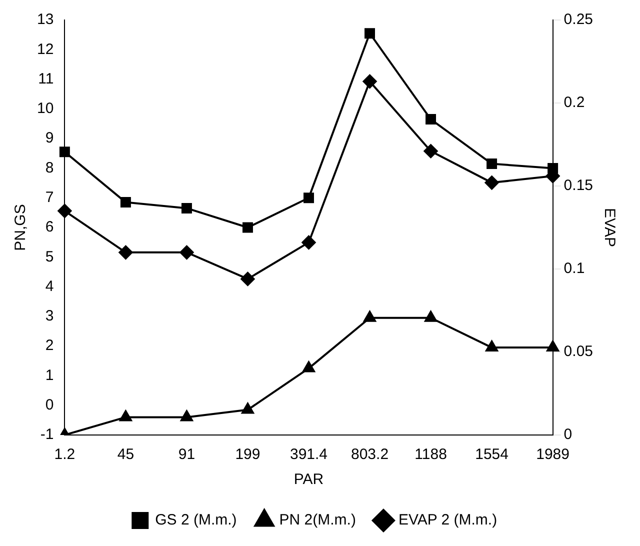 The image size is (640, 546). I want to click on legend-label: PN 2(M.m.), so click(317, 520).